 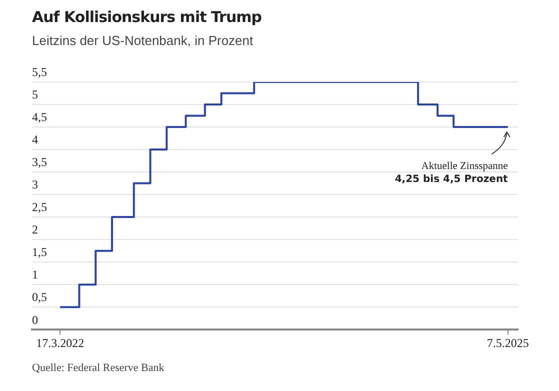 What do you see at coordinates (35, 95) in the screenshot?
I see `y-tick-label: 5` at bounding box center [35, 95].